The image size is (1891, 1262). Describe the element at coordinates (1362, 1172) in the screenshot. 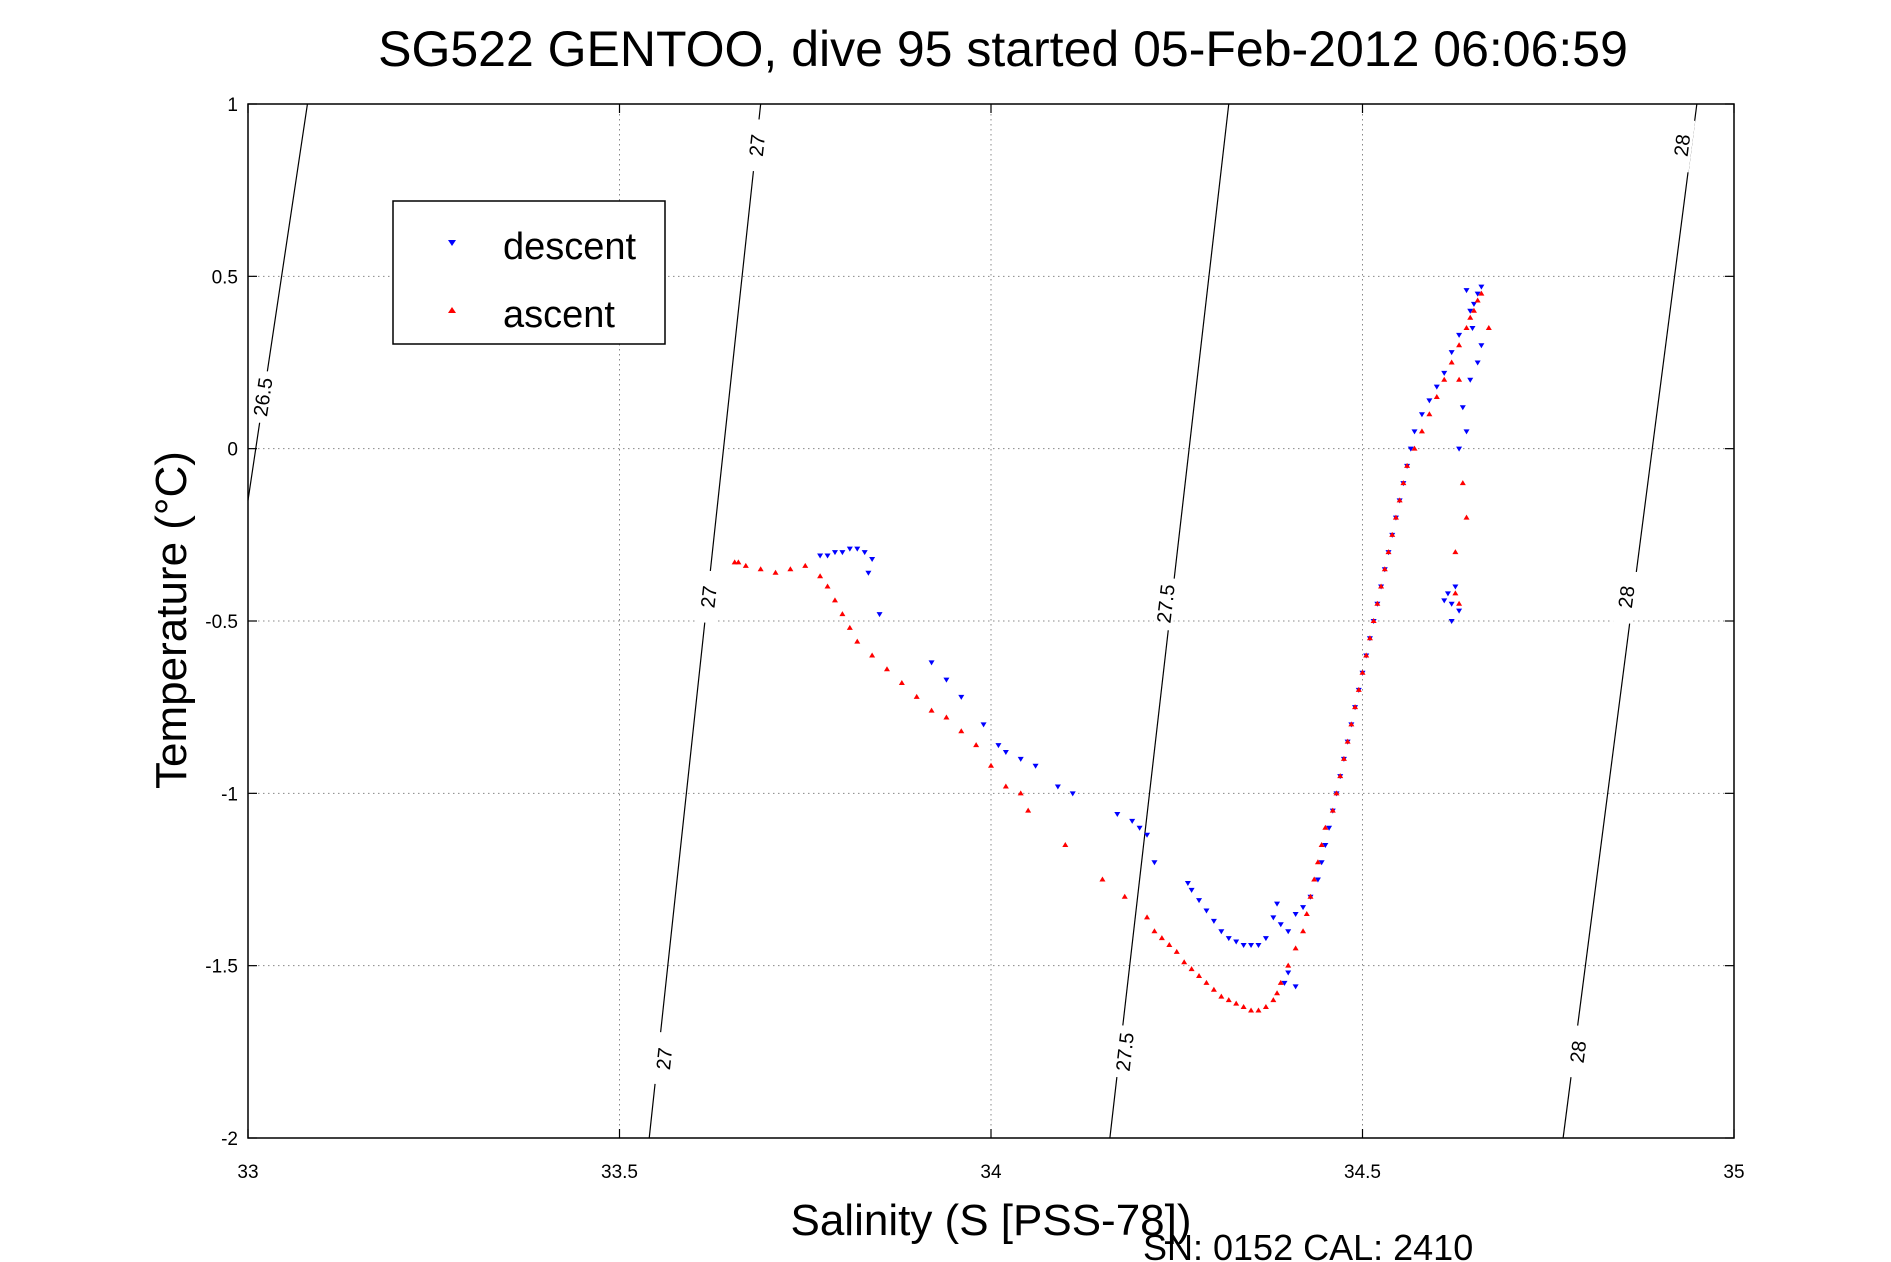

I see `x-tick-label: 34.5` at that location.